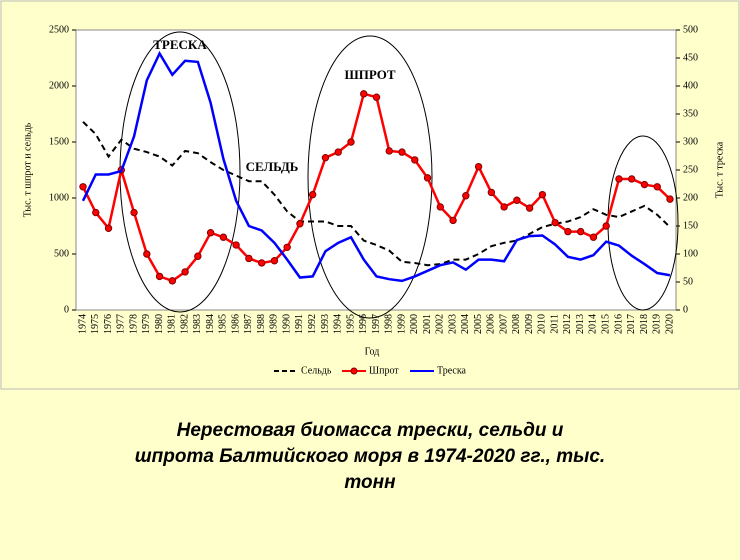 This screenshot has width=740, height=560. Describe the element at coordinates (690, 113) in the screenshot. I see `y2-tick-label: 350` at that location.